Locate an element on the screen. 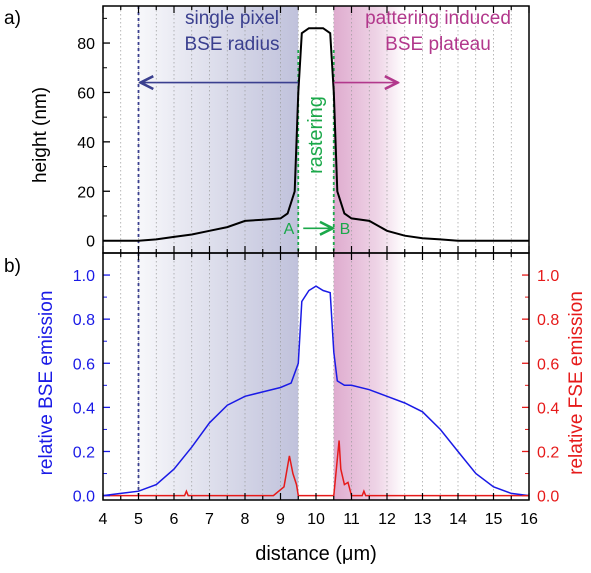 This screenshot has width=591, height=573. y-tick-label-left: 0.8 is located at coordinates (84, 320).